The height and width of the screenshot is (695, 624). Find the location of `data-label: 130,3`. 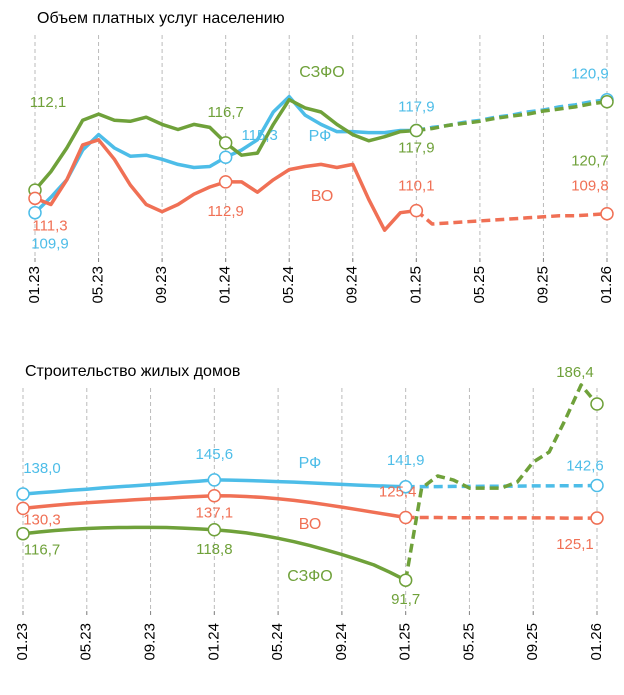

data-label: 130,3 is located at coordinates (42, 519).